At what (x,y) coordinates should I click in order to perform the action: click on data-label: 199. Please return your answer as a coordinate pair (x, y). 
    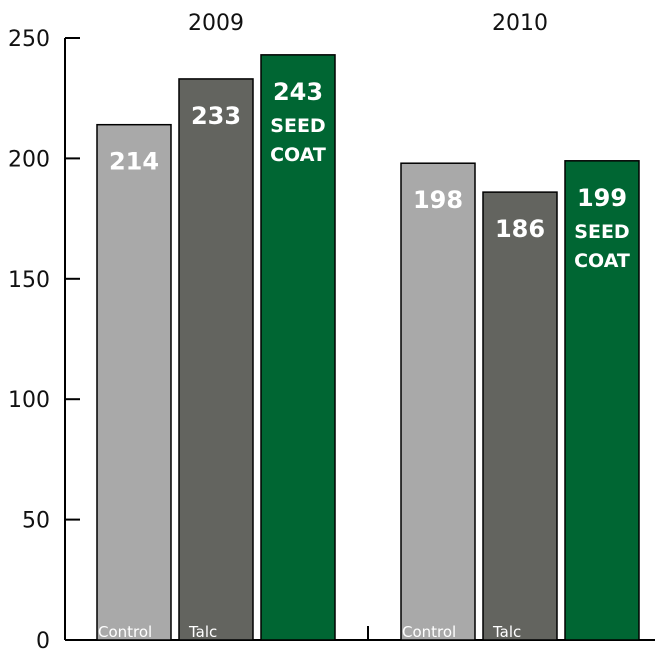
    Looking at the image, I should click on (602, 198).